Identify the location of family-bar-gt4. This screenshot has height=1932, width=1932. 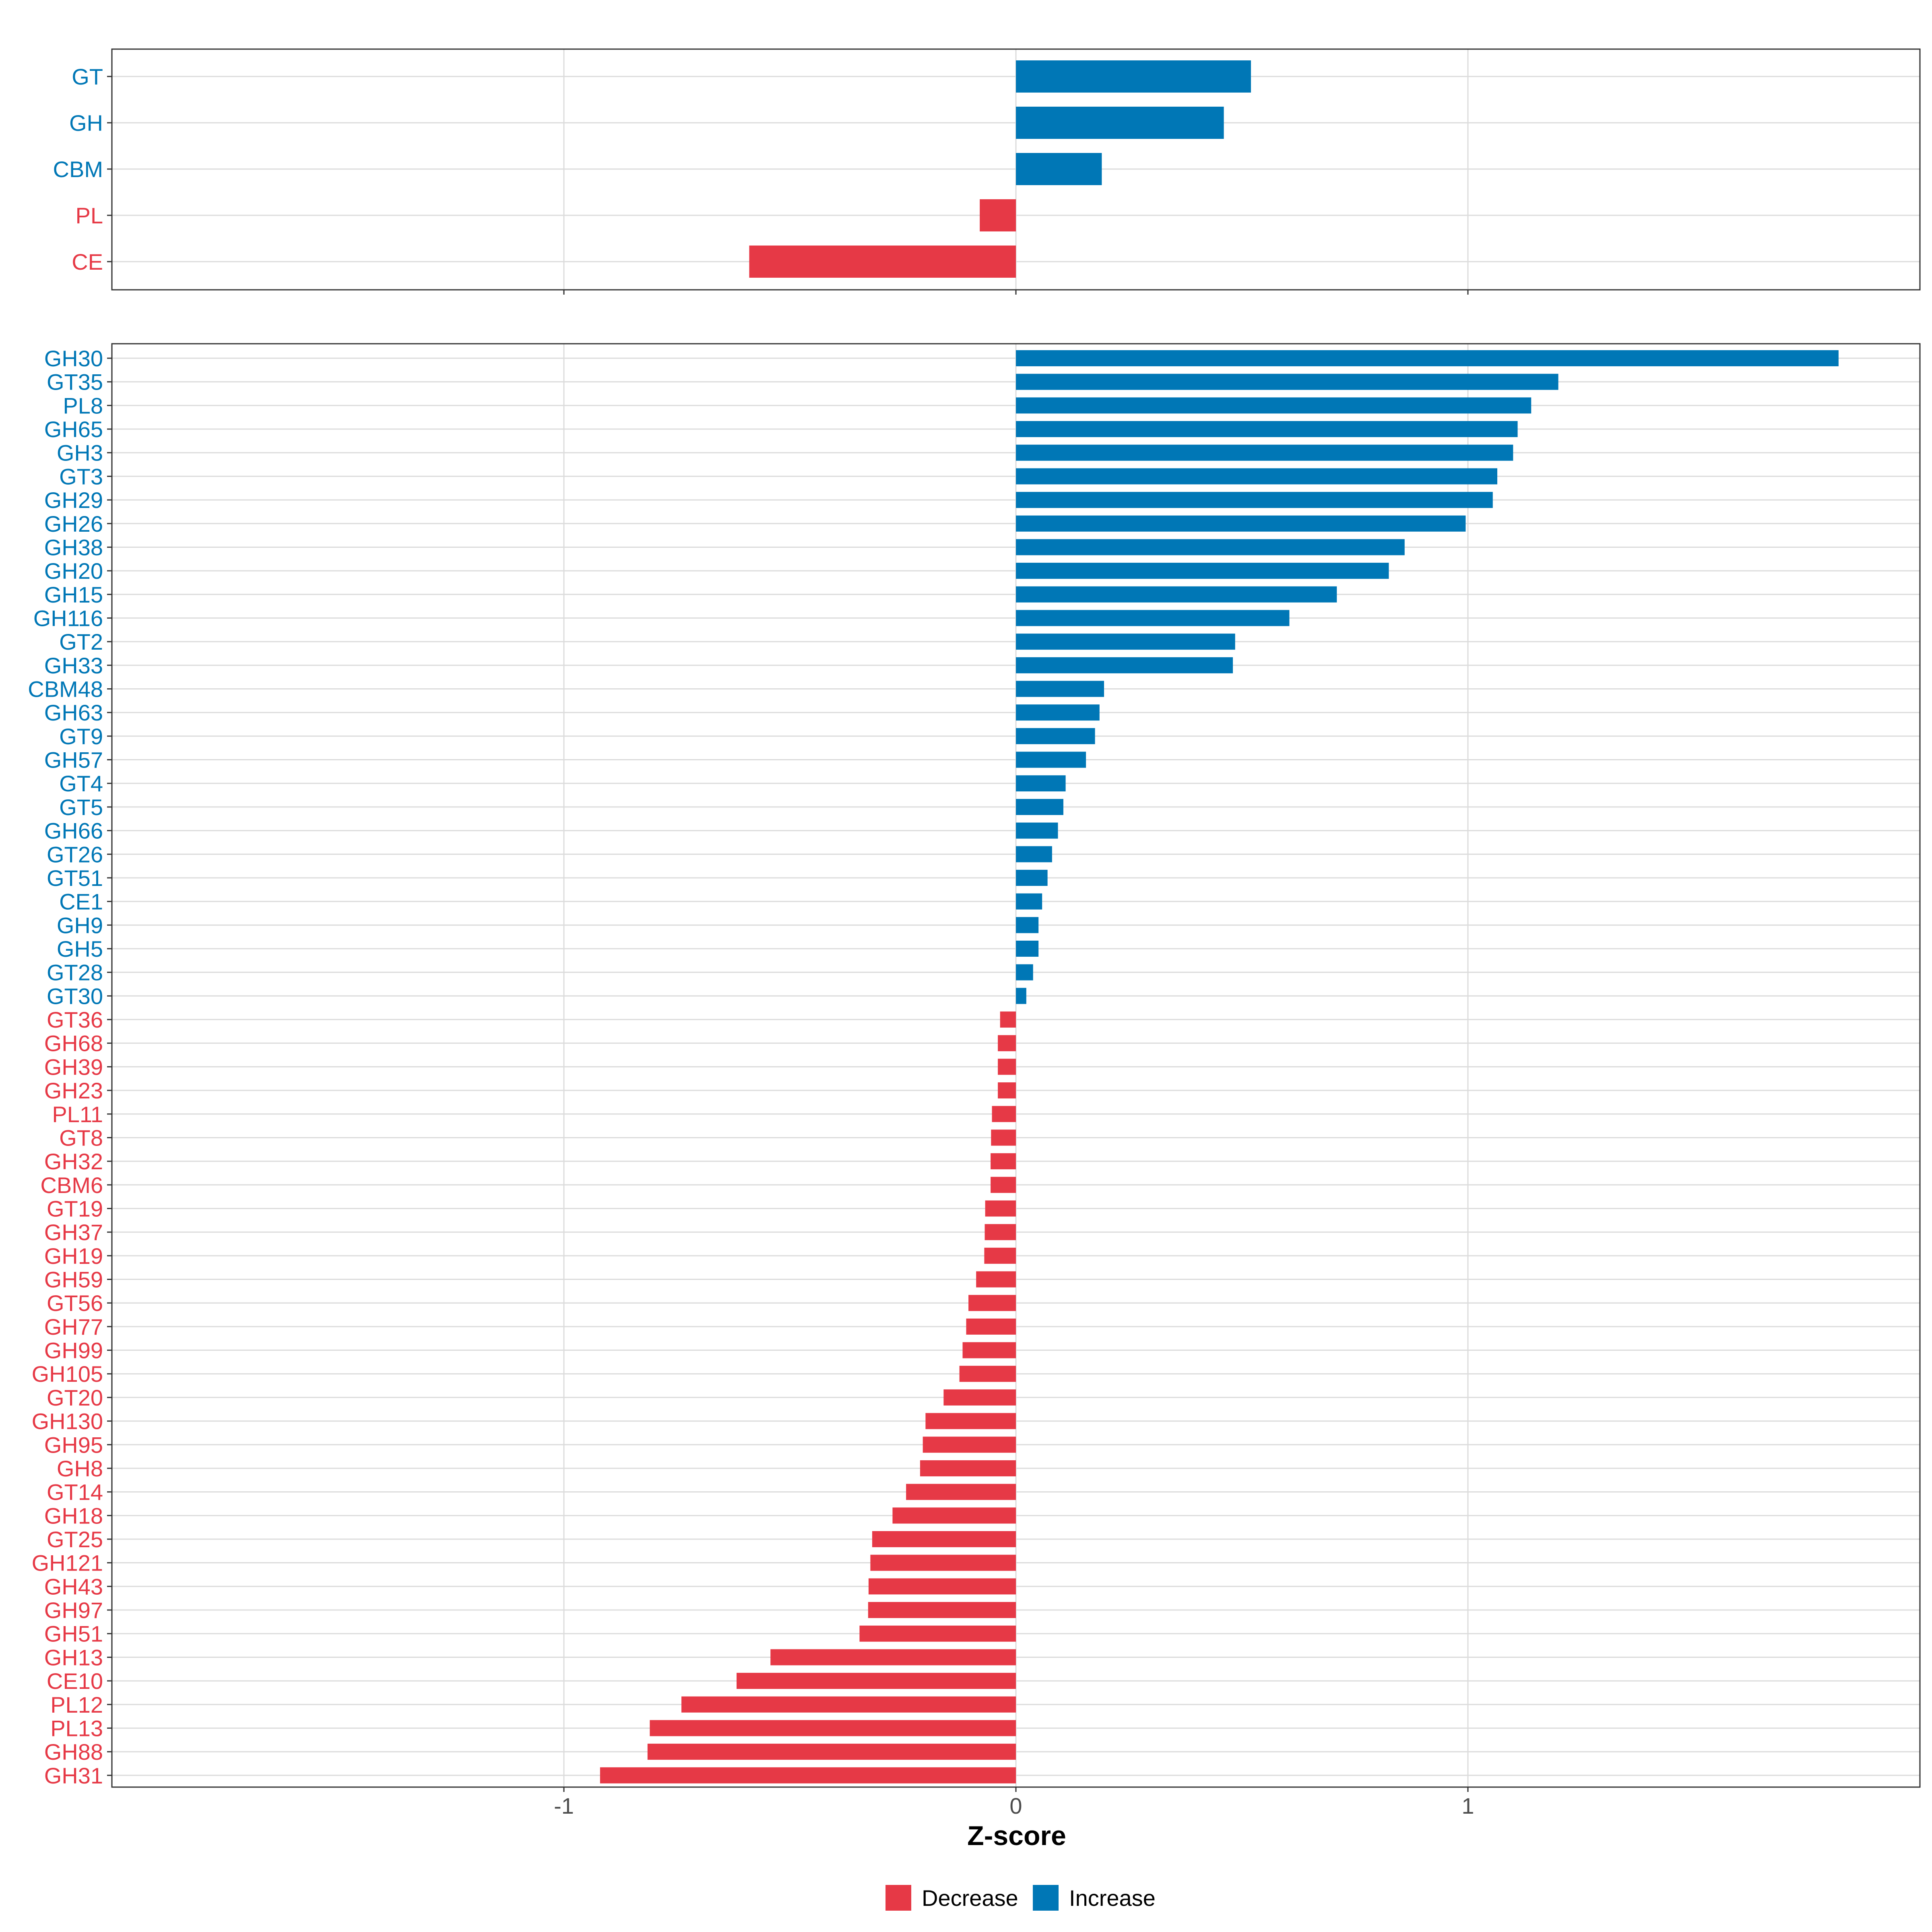
(1041, 783).